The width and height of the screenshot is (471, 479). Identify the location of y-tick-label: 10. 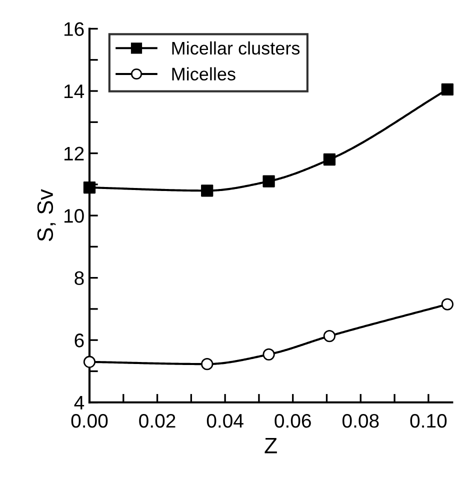
(74, 216).